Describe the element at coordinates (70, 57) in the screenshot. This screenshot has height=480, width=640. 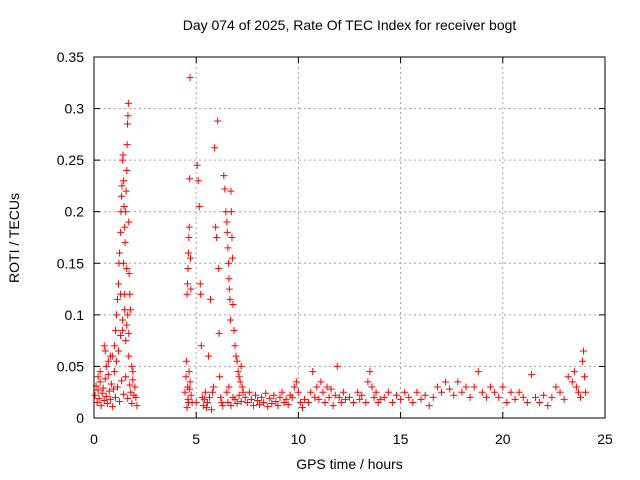
I see `y-tick-label: 0.35` at that location.